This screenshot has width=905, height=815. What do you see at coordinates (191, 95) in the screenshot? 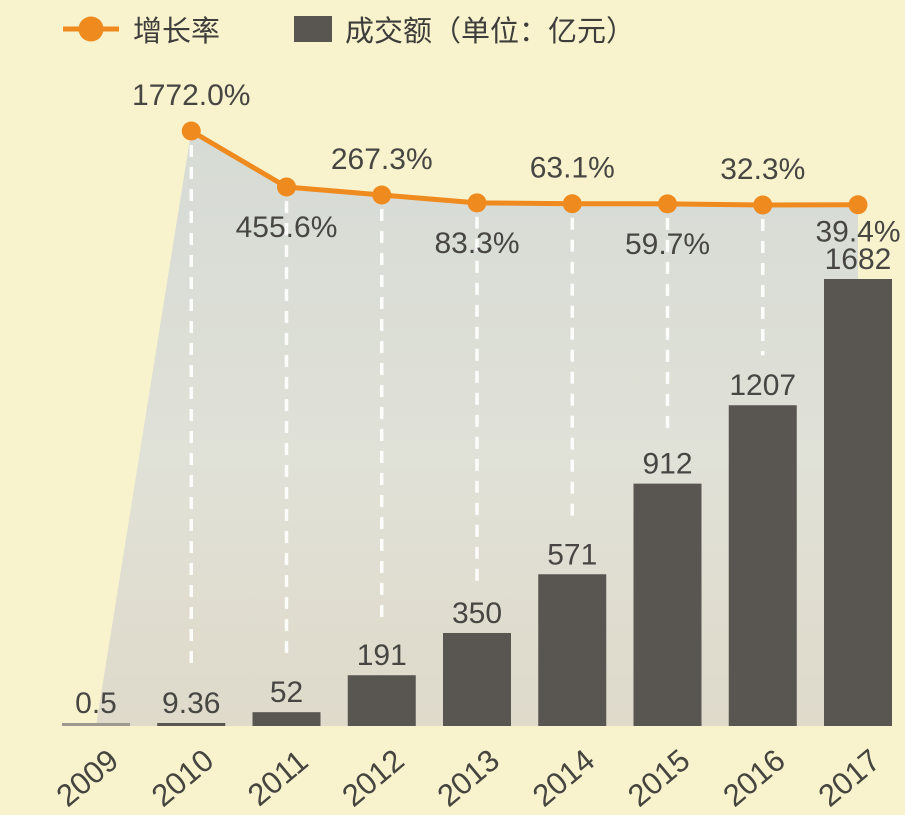
I see `growth-label-2010: 1772.0%` at bounding box center [191, 95].